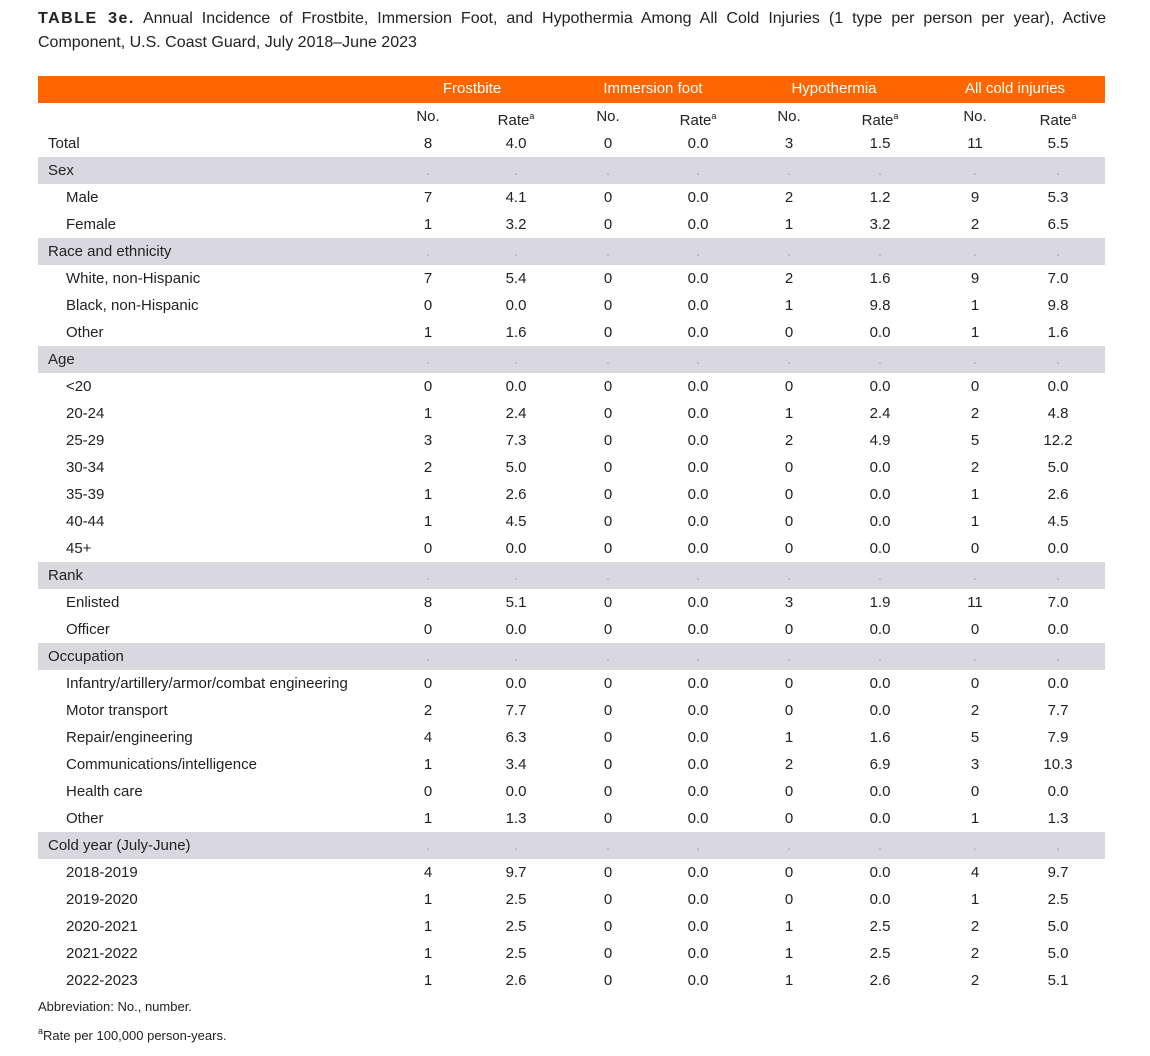  What do you see at coordinates (86, 18) in the screenshot?
I see `table-label: TABLE 3e.` at bounding box center [86, 18].